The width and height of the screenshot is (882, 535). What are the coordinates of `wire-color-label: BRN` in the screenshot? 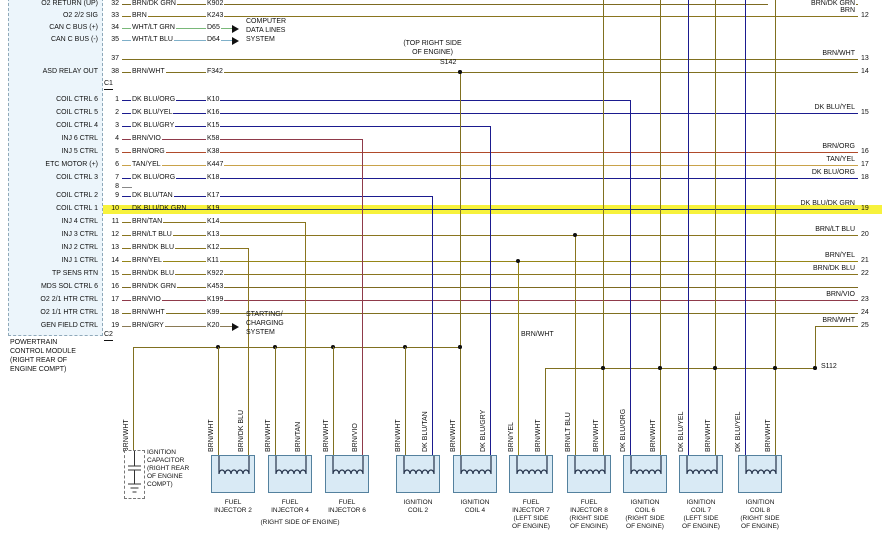 It's located at (139, 16).